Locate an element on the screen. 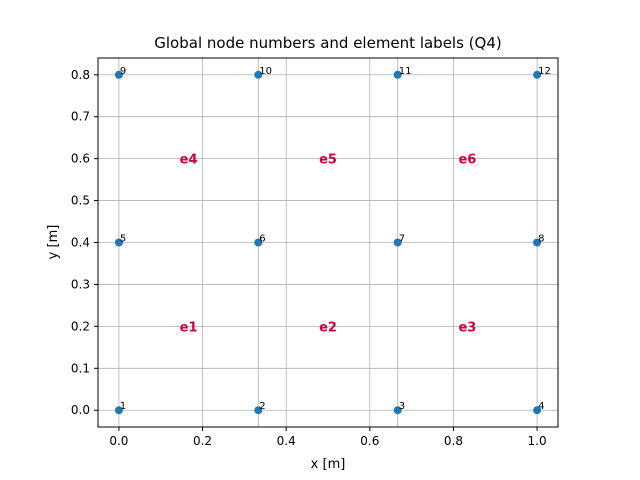 This screenshot has height=480, width=640. element-label: e1 is located at coordinates (189, 327).